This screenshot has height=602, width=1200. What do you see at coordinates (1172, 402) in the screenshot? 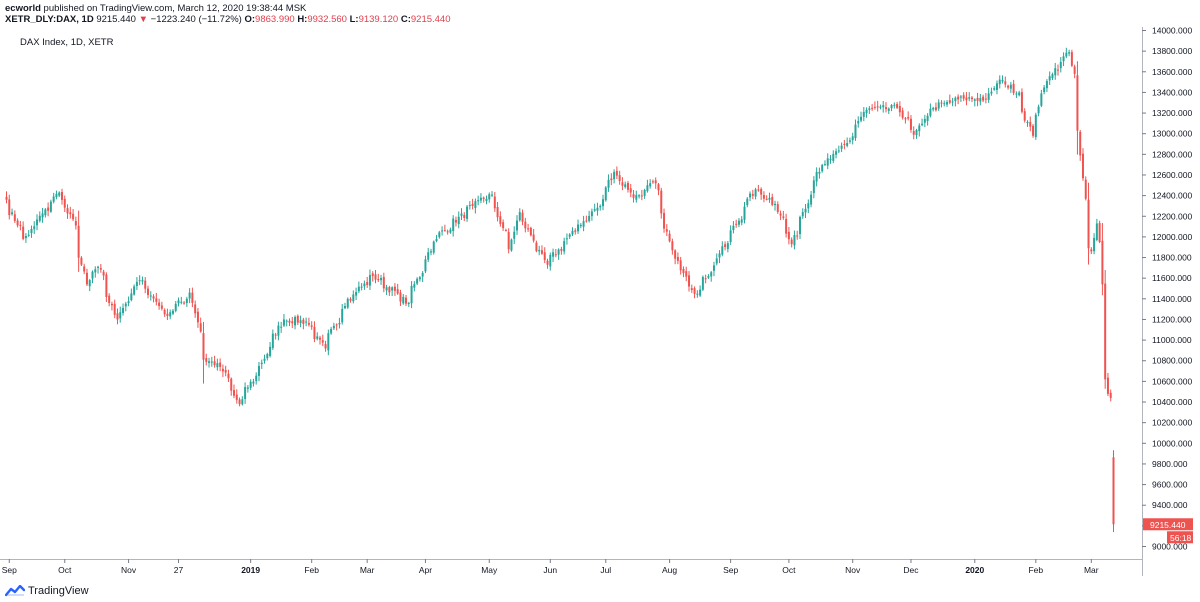
I see `y-tick-label: 10400.000` at bounding box center [1172, 402].